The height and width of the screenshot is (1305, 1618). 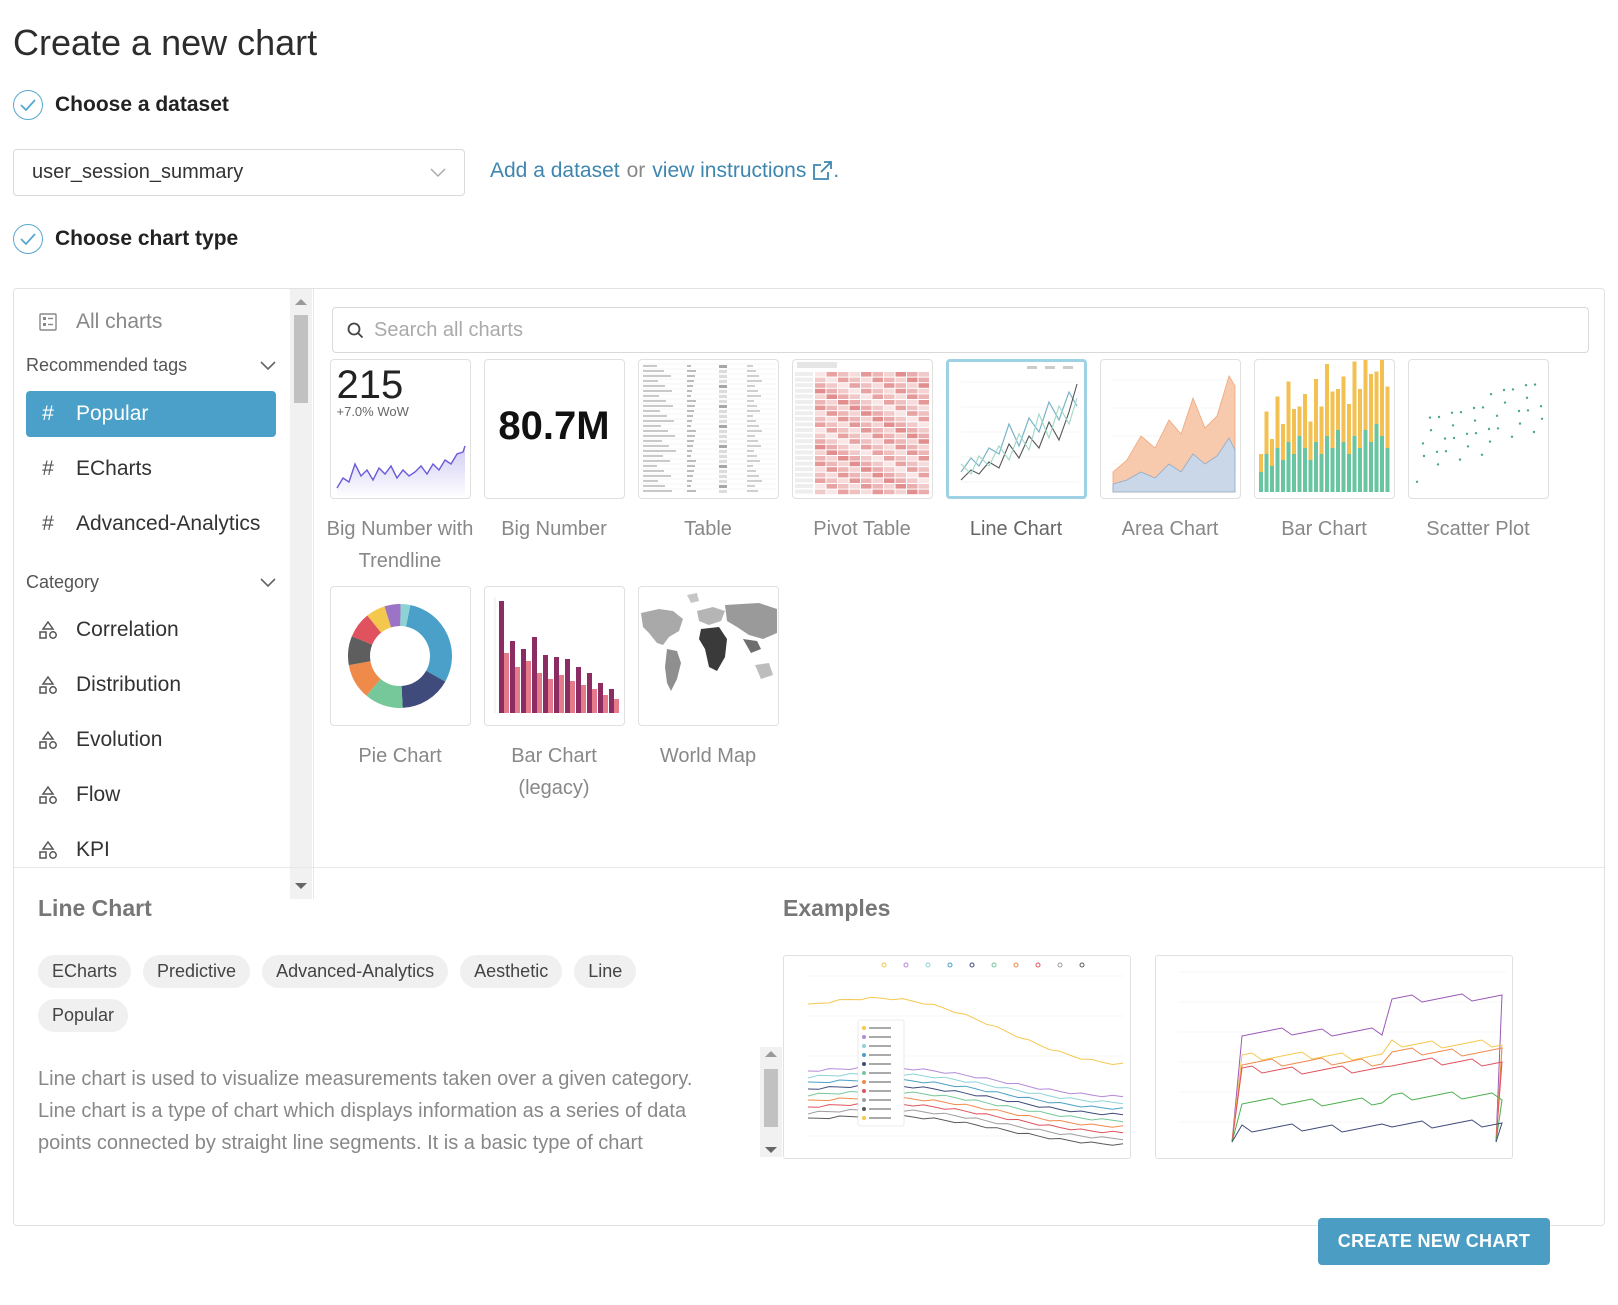 What do you see at coordinates (355, 330) in the screenshot?
I see `search-icon` at bounding box center [355, 330].